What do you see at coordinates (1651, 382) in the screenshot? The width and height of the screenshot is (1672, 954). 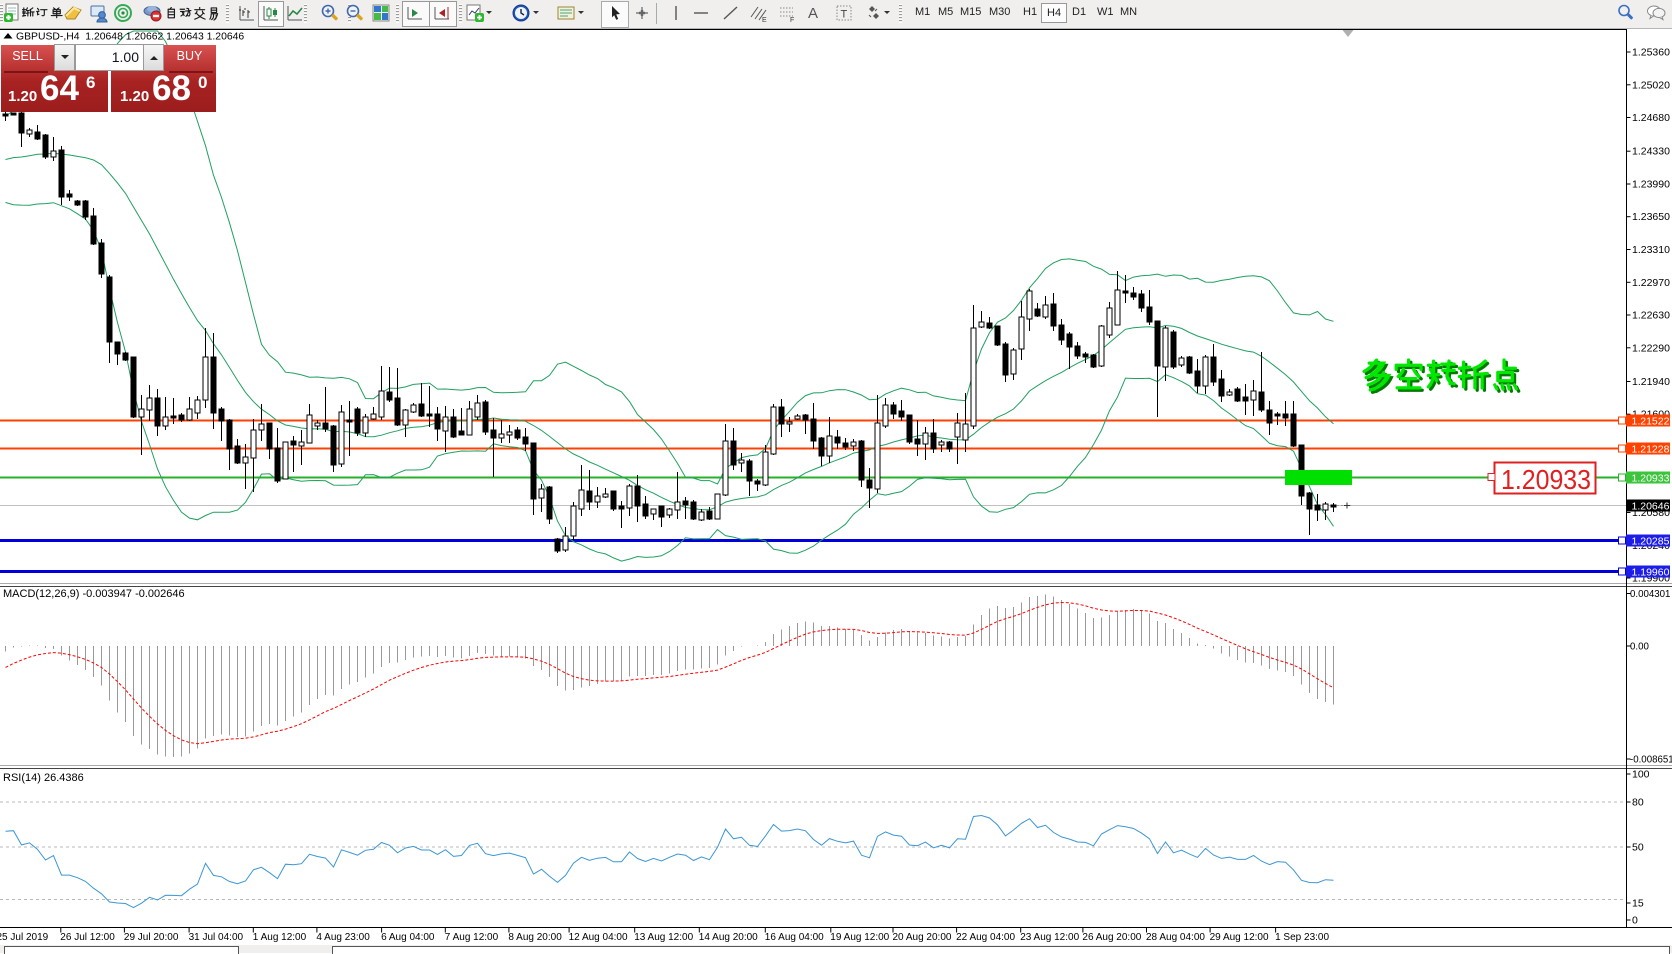 I see `svg-text: 1.21940` at bounding box center [1651, 382].